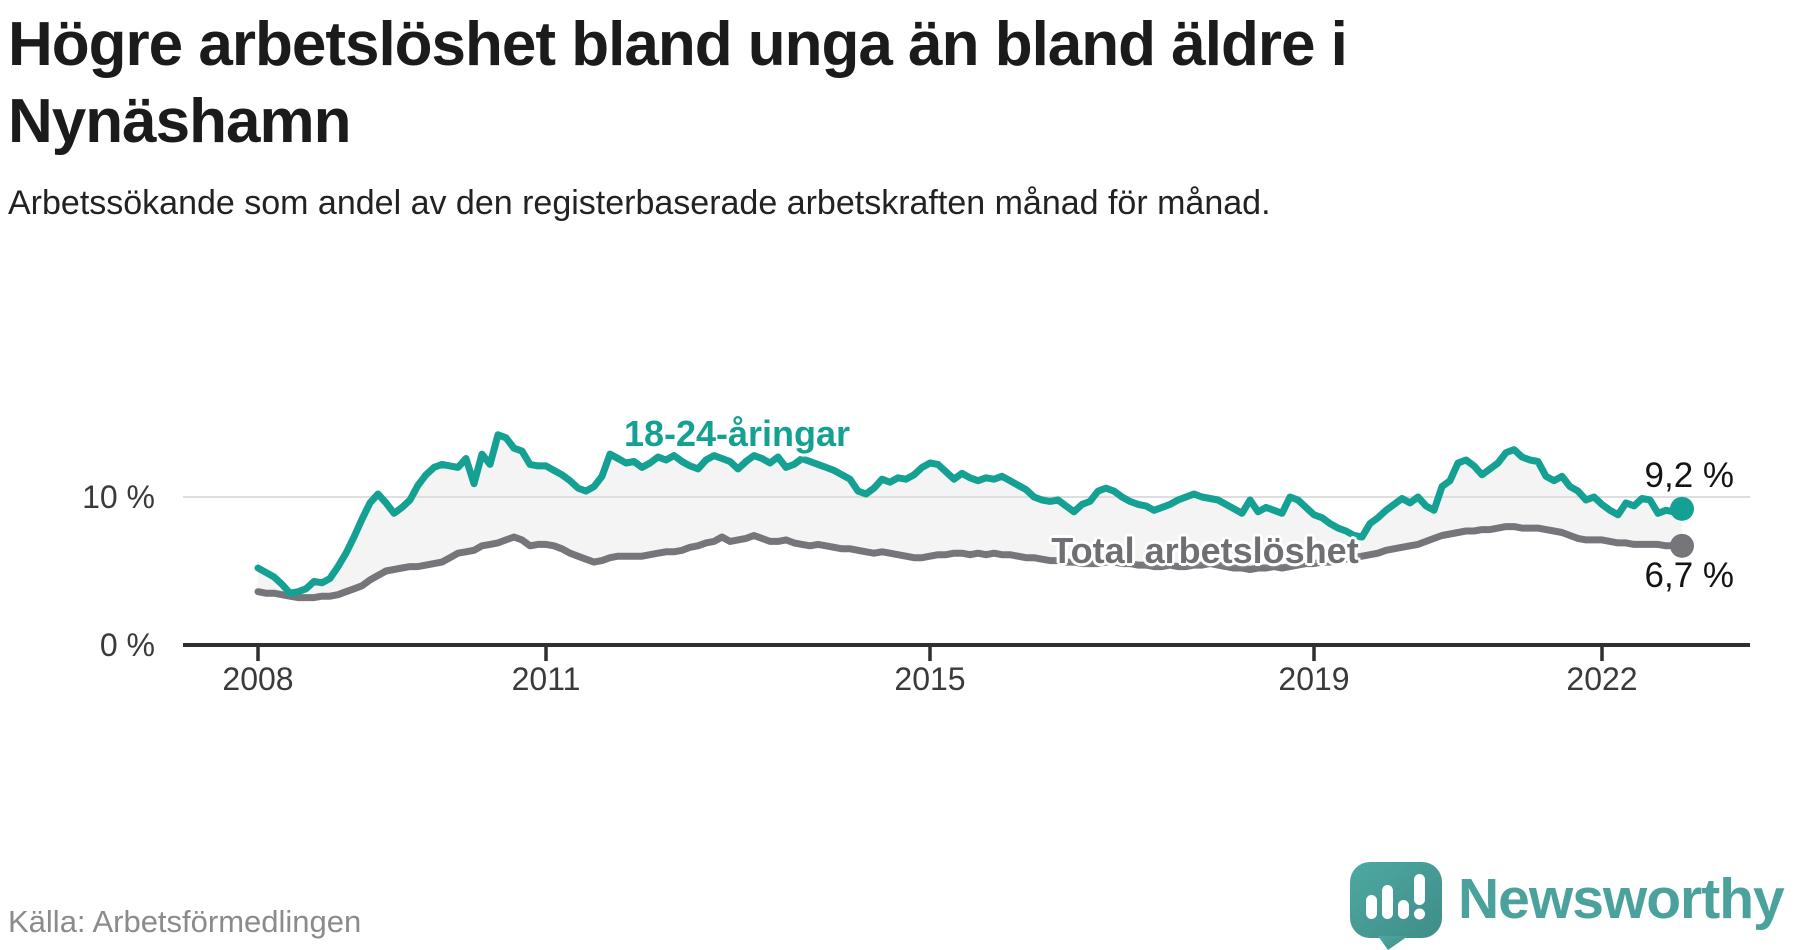  What do you see at coordinates (1419, 889) in the screenshot?
I see `logo-exclamation-bar` at bounding box center [1419, 889].